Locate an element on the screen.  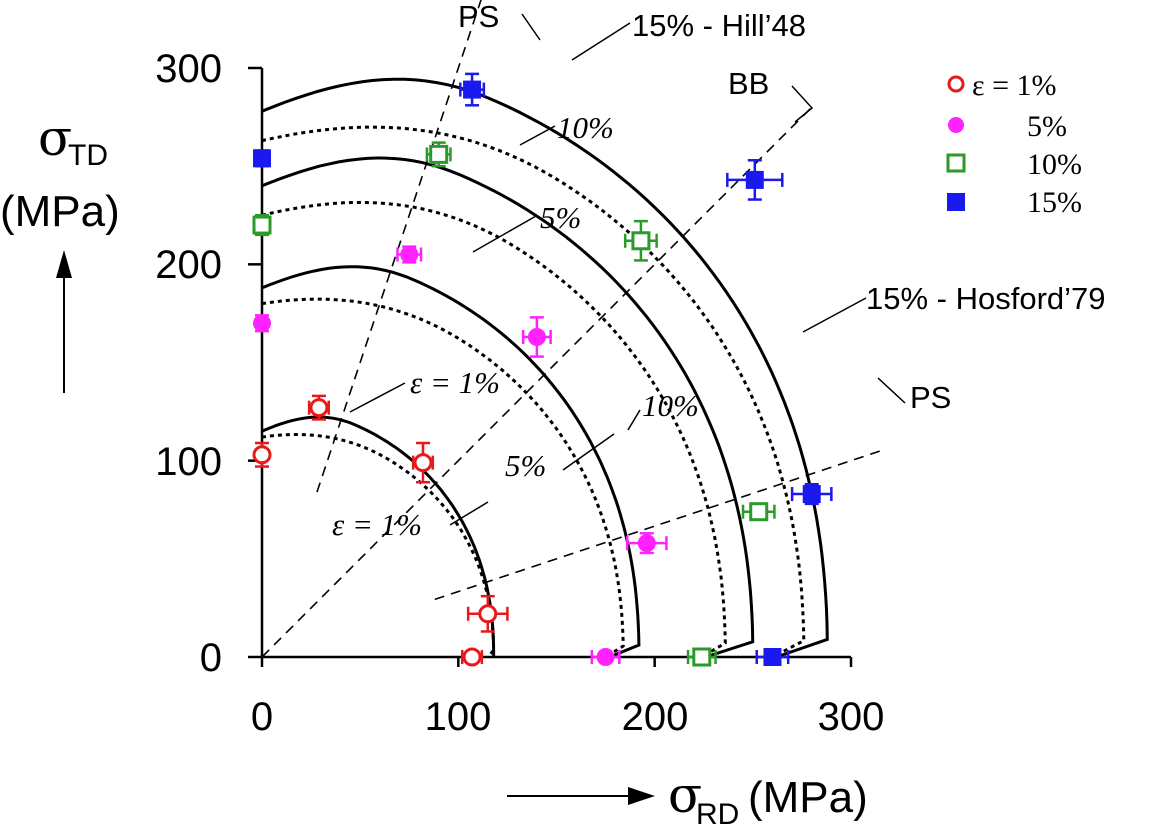
hosford79-curve-1pct is located at coordinates (378, 545).